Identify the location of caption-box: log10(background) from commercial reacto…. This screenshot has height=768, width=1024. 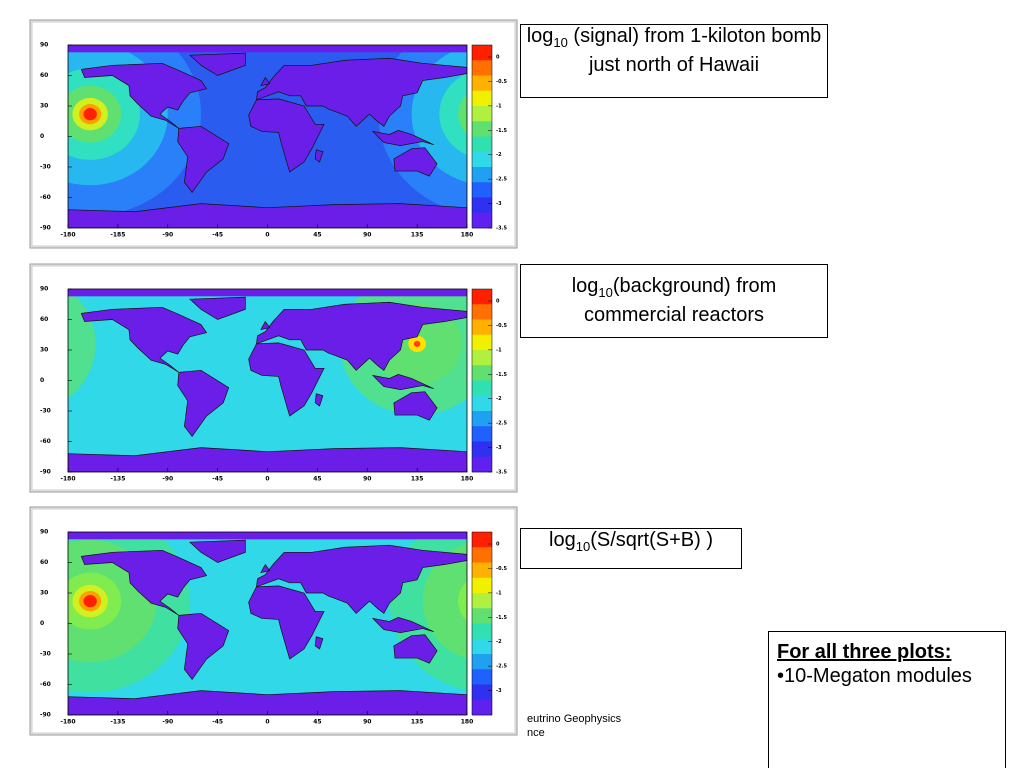
(674, 301).